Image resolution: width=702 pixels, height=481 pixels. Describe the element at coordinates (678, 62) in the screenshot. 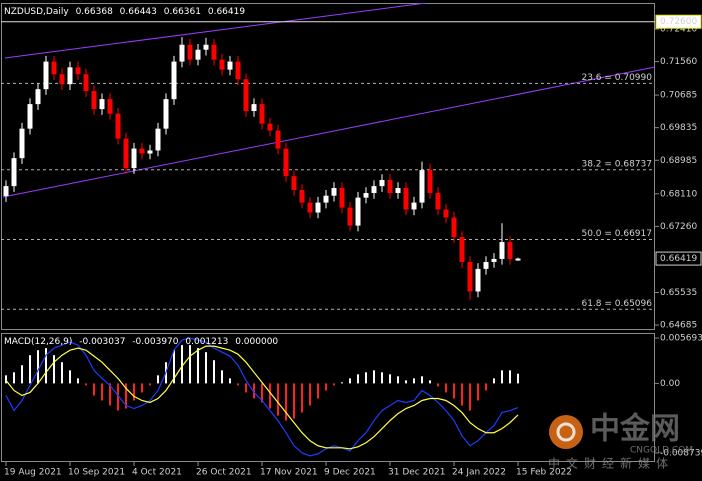

I see `y-tick-label: 0.71560` at that location.